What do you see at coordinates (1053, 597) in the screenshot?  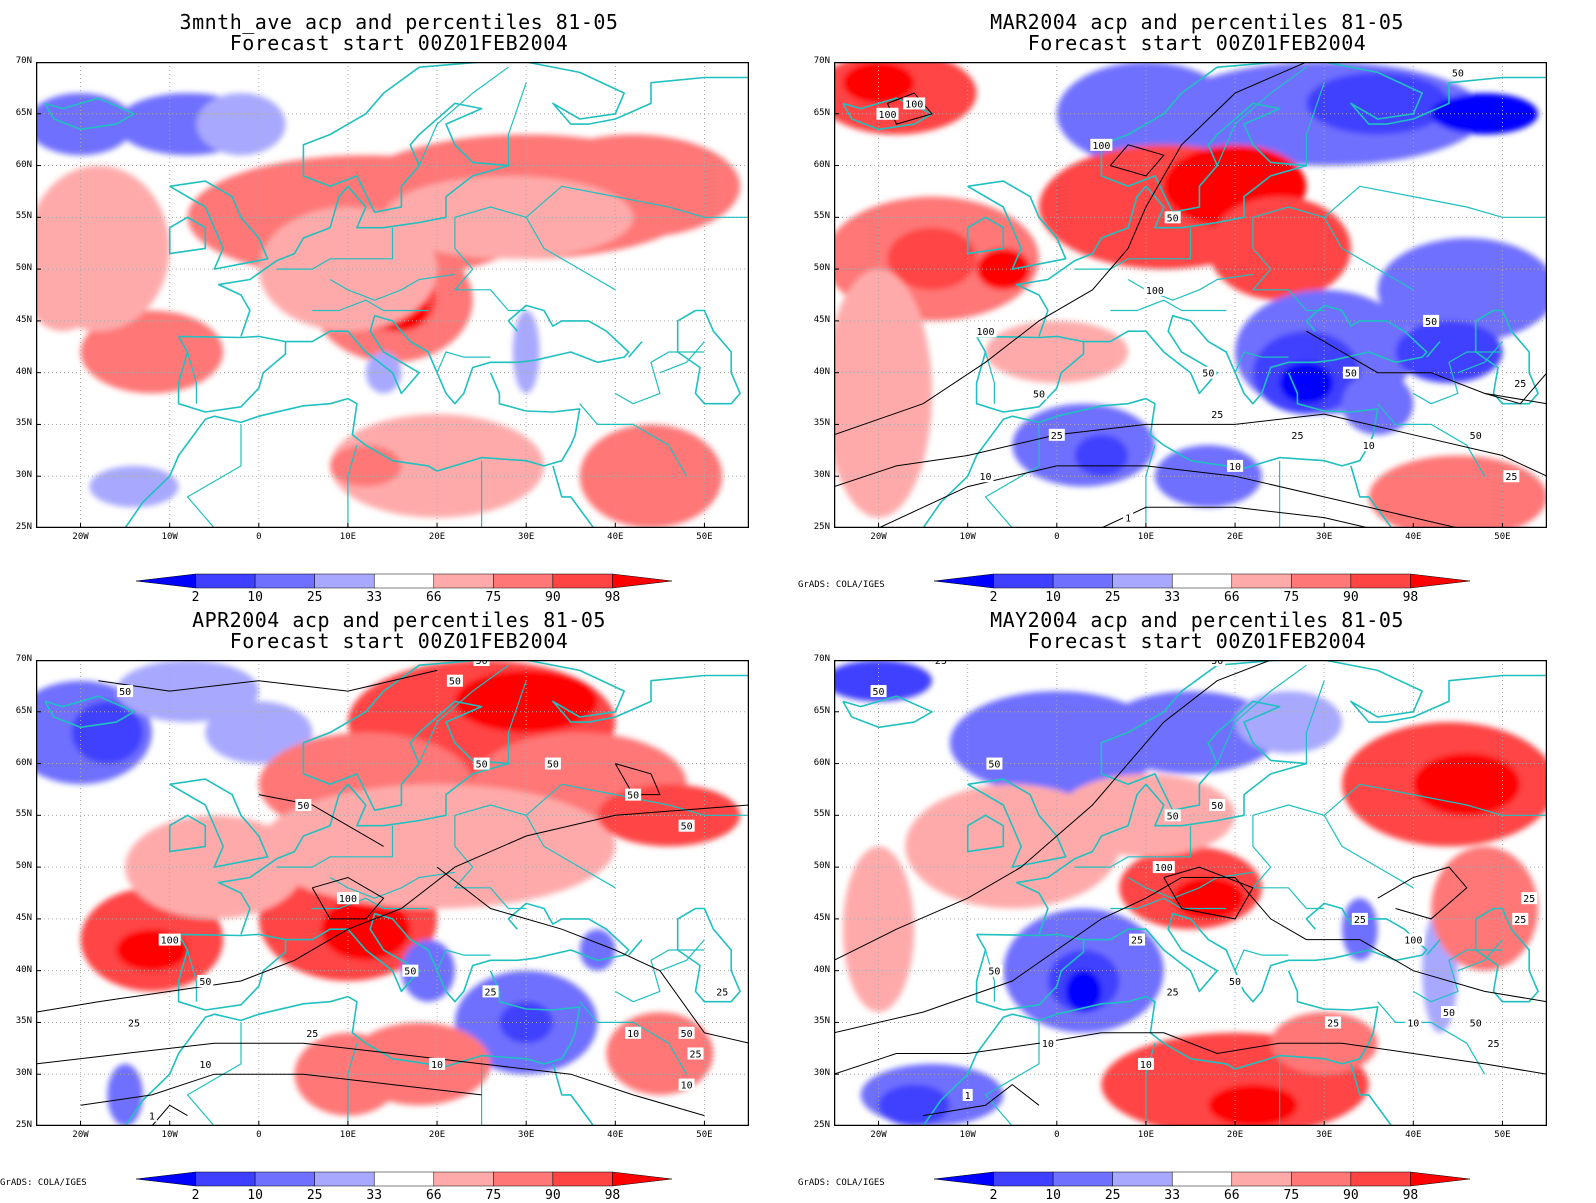 I see `colorbar-label: 10` at bounding box center [1053, 597].